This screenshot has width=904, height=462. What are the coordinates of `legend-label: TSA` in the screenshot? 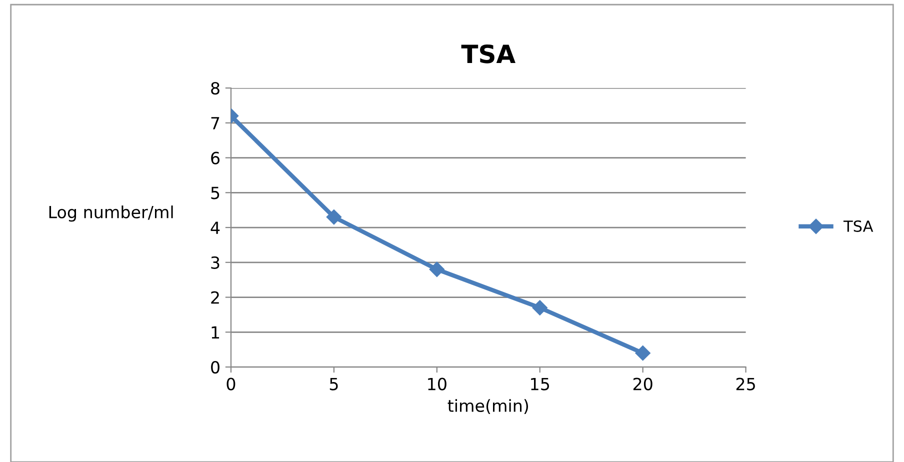 It's located at (858, 226).